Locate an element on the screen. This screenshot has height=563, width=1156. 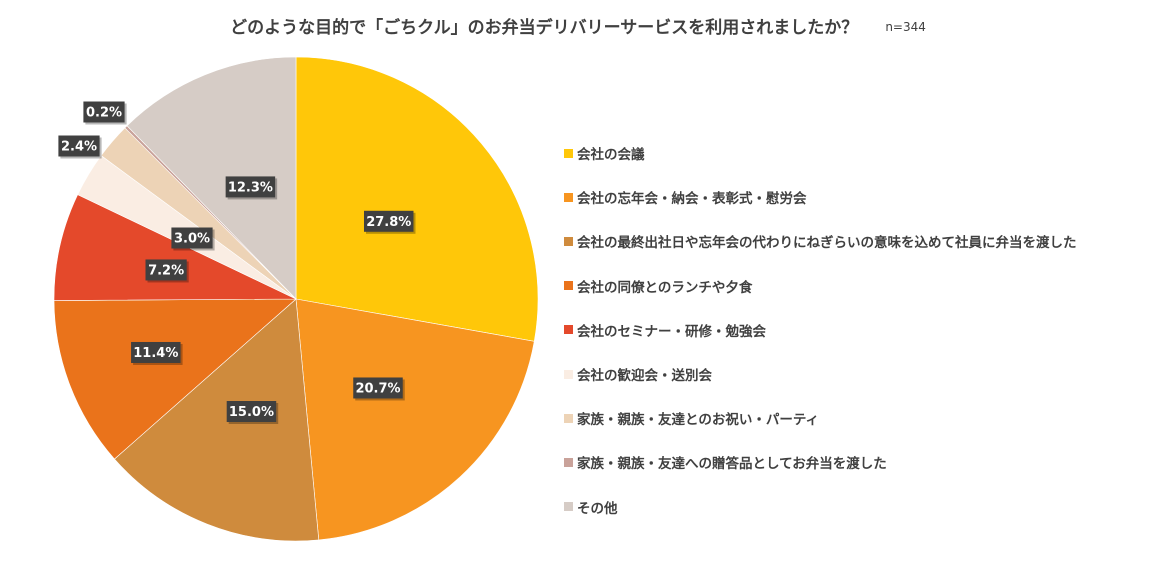
legend-item: 会社の歓迎会・送別会 is located at coordinates (820, 374).